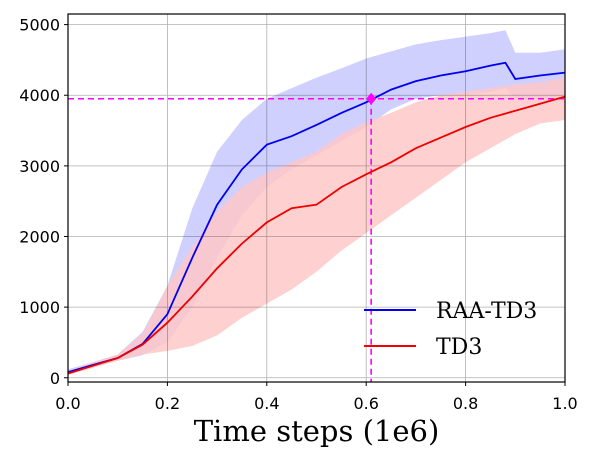 This screenshot has height=454, width=590. Describe the element at coordinates (266, 403) in the screenshot. I see `x-tick-label: 0.4` at that location.